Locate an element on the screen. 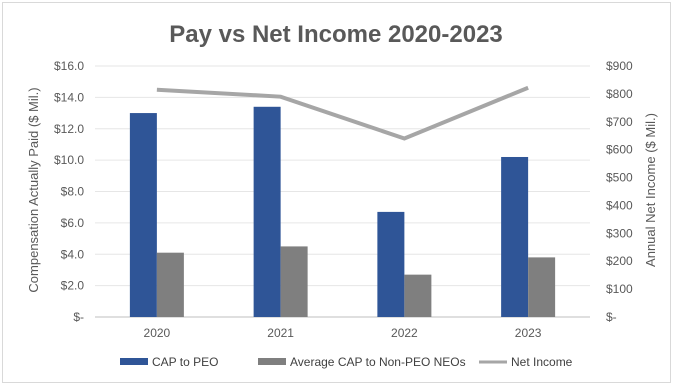 The width and height of the screenshot is (673, 385). legend-label-cap-to-peo: CAP to PEO is located at coordinates (185, 362).